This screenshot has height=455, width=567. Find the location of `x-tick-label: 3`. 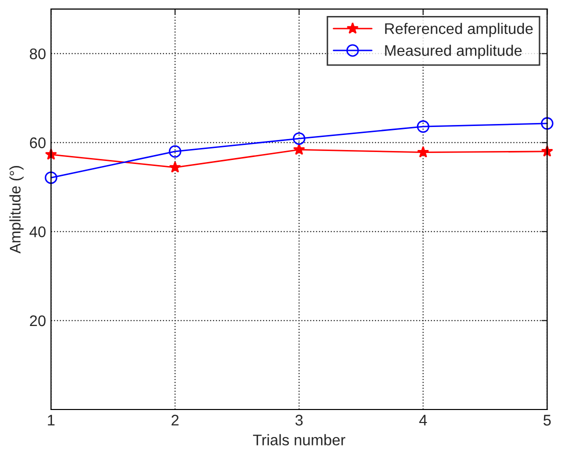

x-tick-label: 3 is located at coordinates (299, 420).